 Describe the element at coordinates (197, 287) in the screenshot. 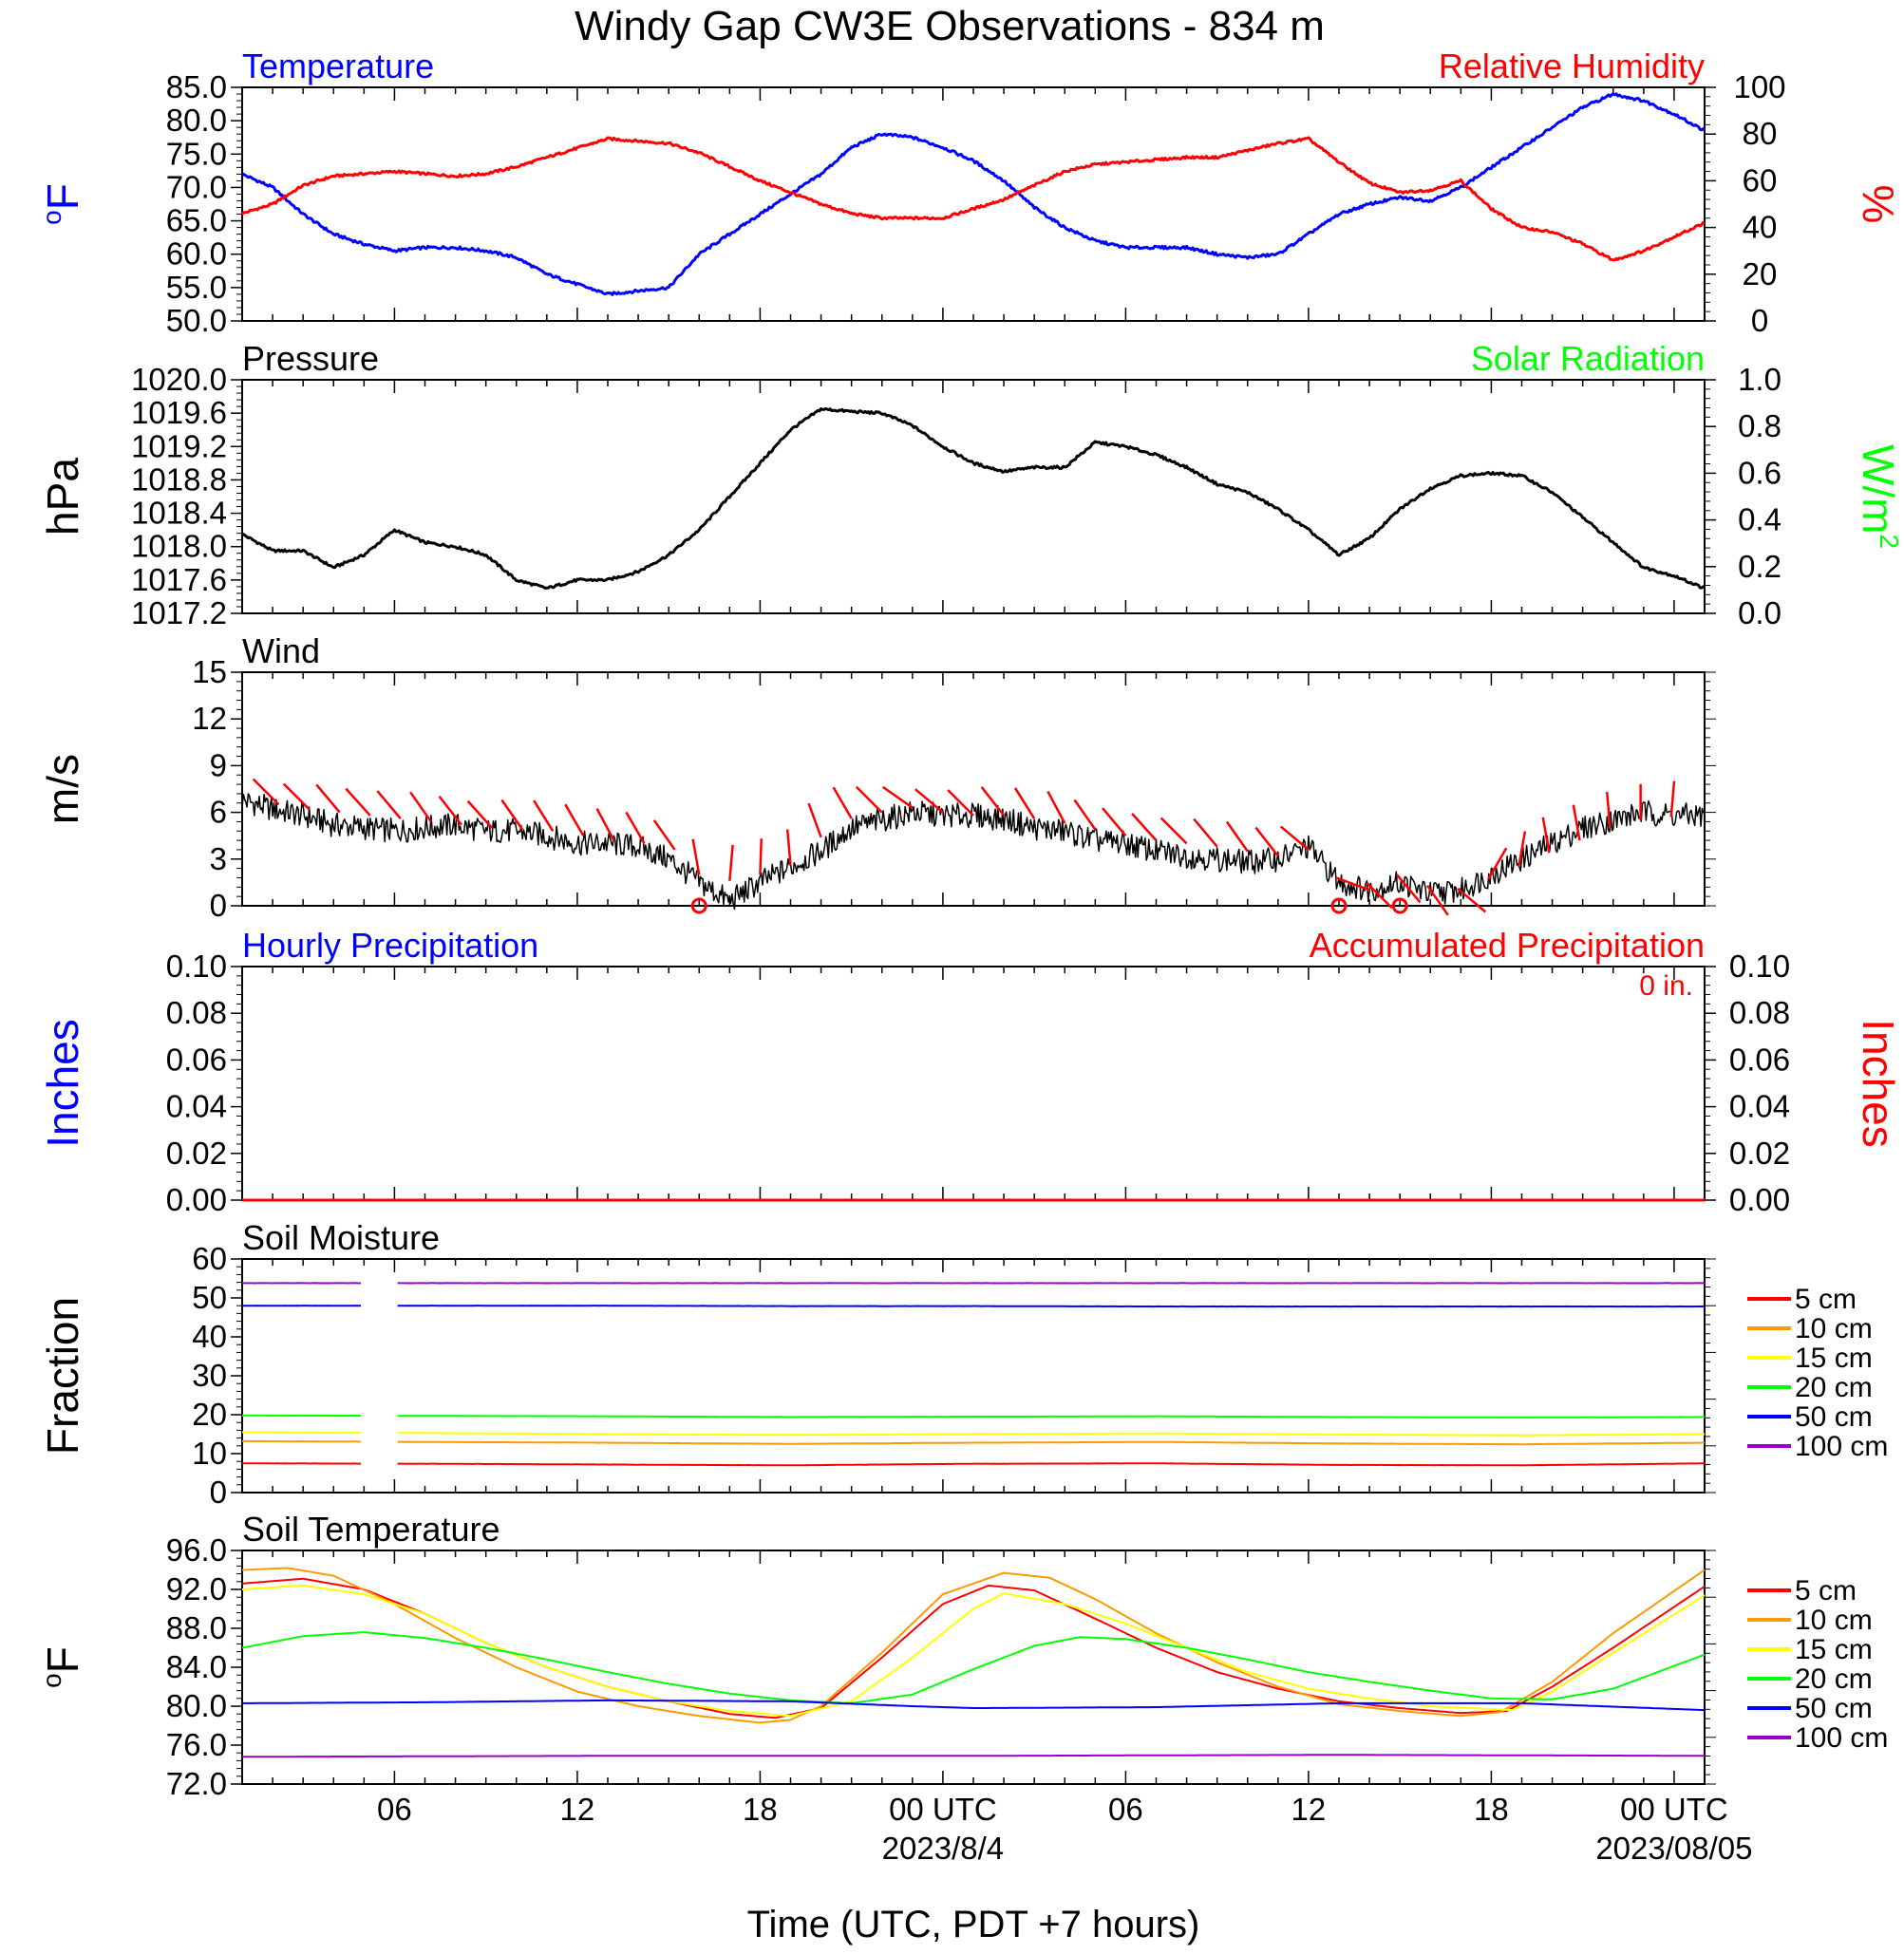

I see `left-axis-tick-label: 55.0` at that location.